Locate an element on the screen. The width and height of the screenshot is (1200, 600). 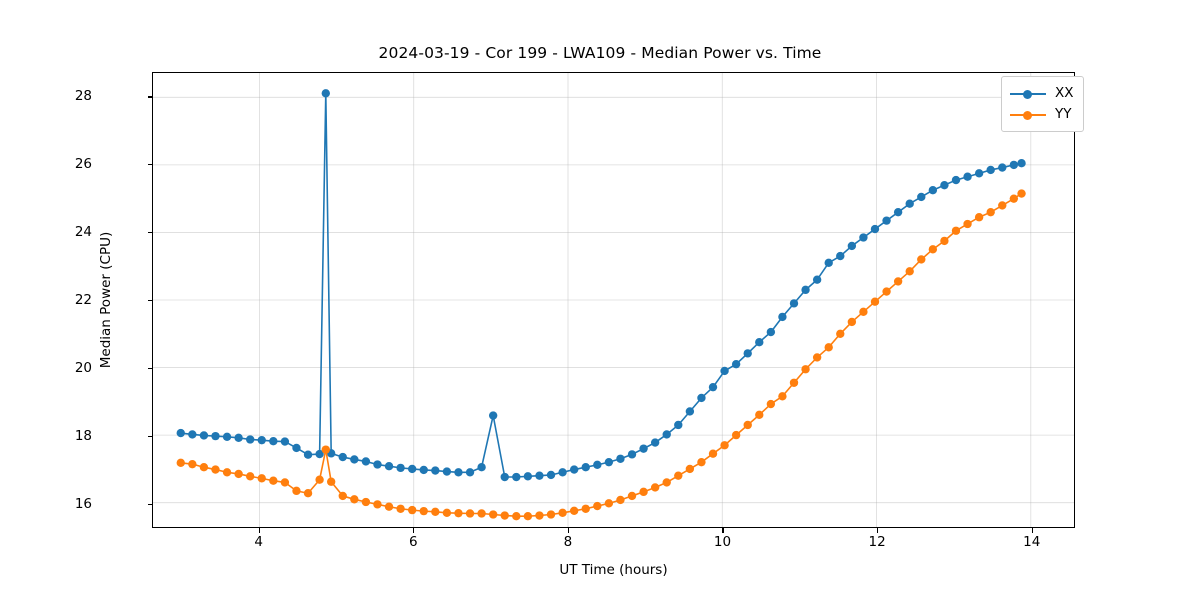
legend-label: YY is located at coordinates (1063, 113).